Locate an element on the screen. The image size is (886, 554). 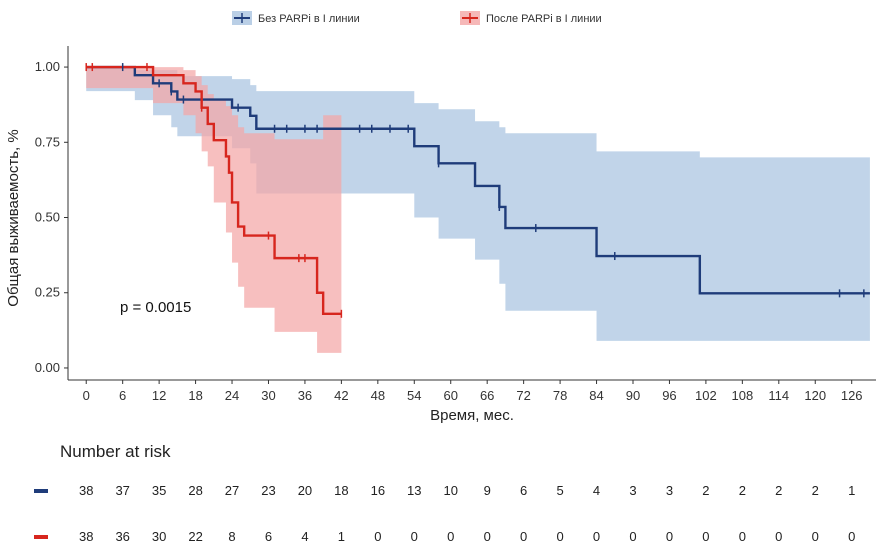
x-tick-label: 6 is located at coordinates (122, 395).